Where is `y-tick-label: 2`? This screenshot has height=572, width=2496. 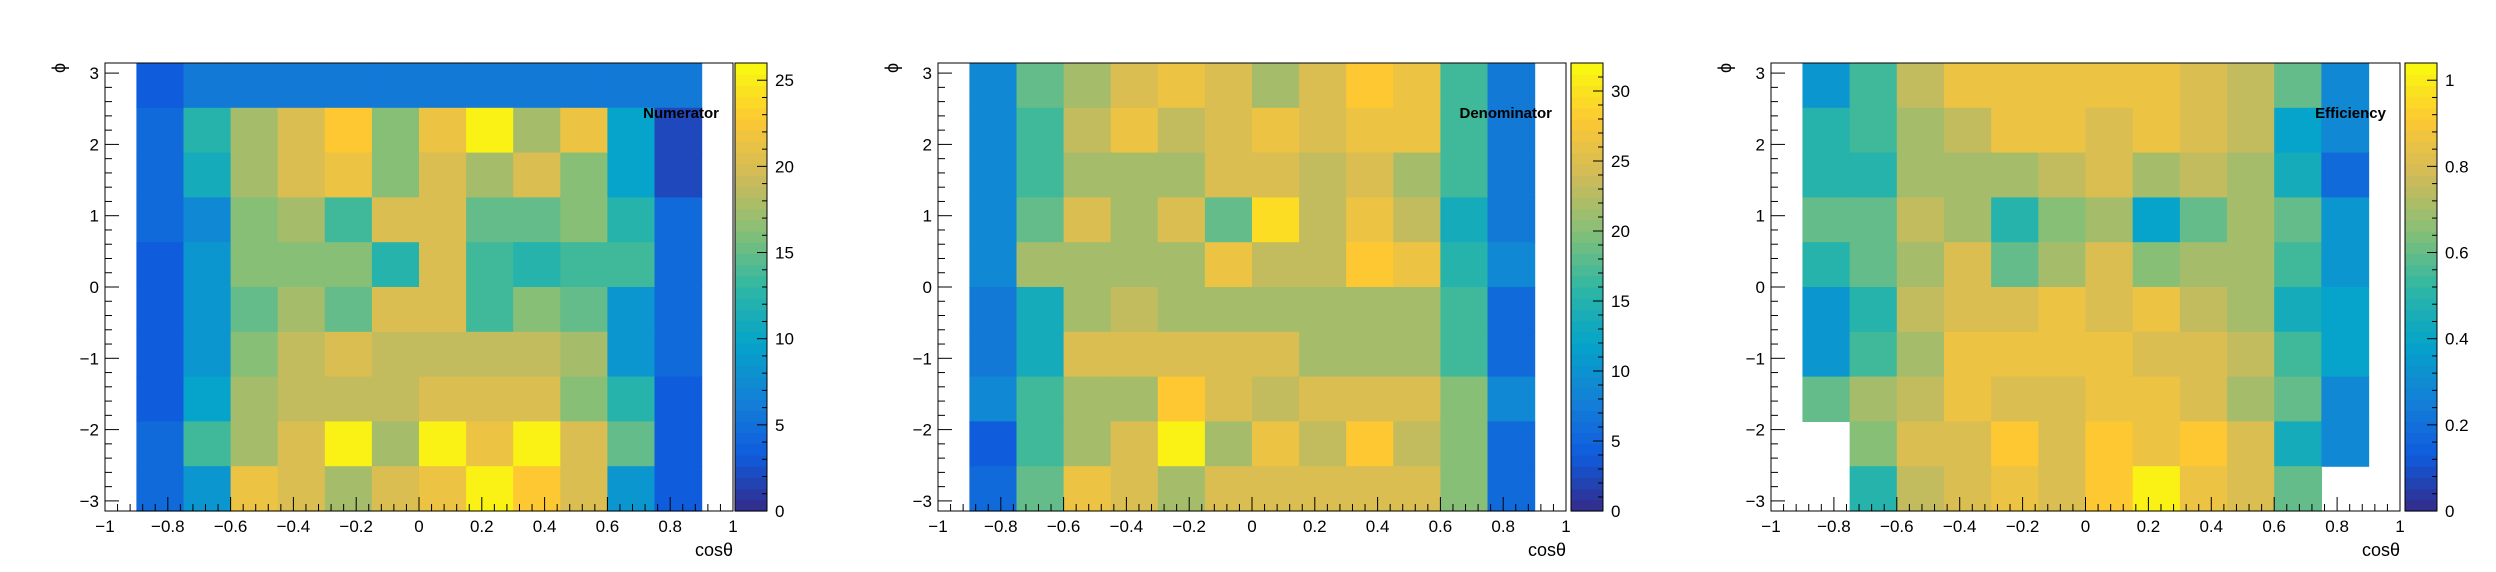 y-tick-label: 2 is located at coordinates (1760, 144).